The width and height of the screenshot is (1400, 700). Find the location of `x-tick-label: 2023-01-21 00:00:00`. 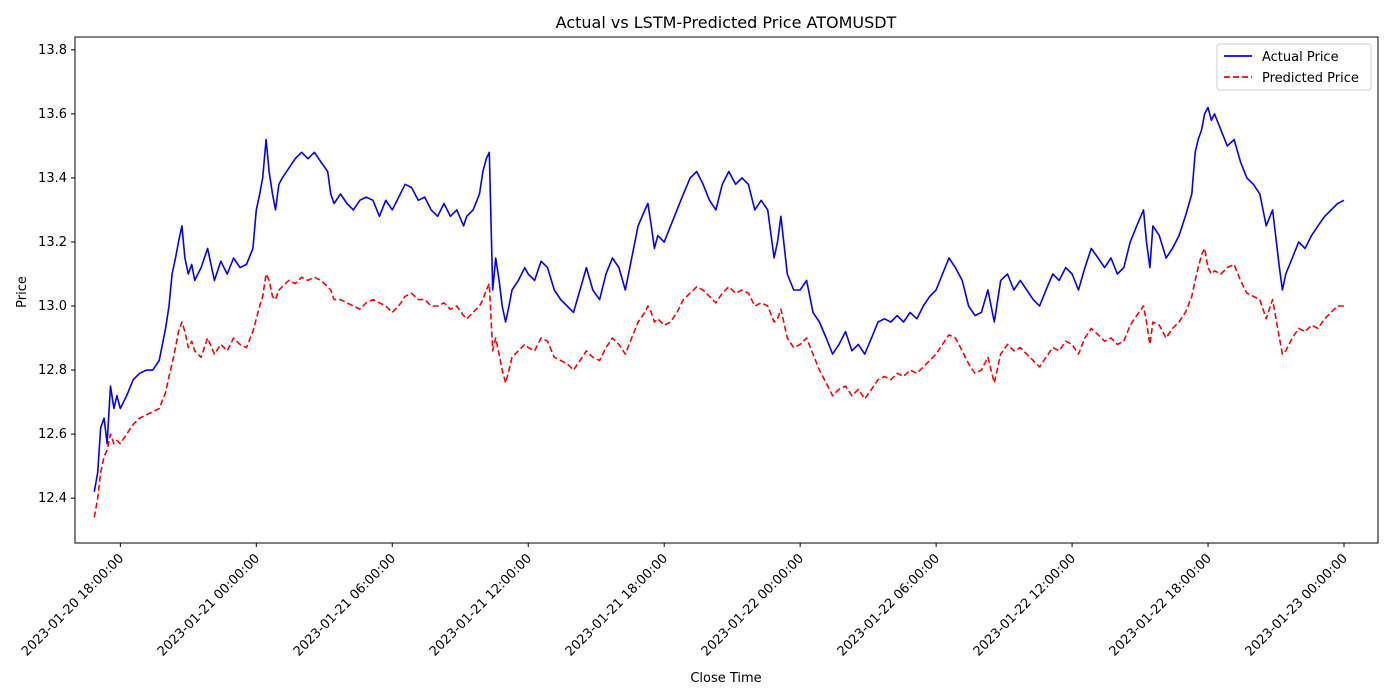

x-tick-label: 2023-01-21 00:00:00 is located at coordinates (209, 605).